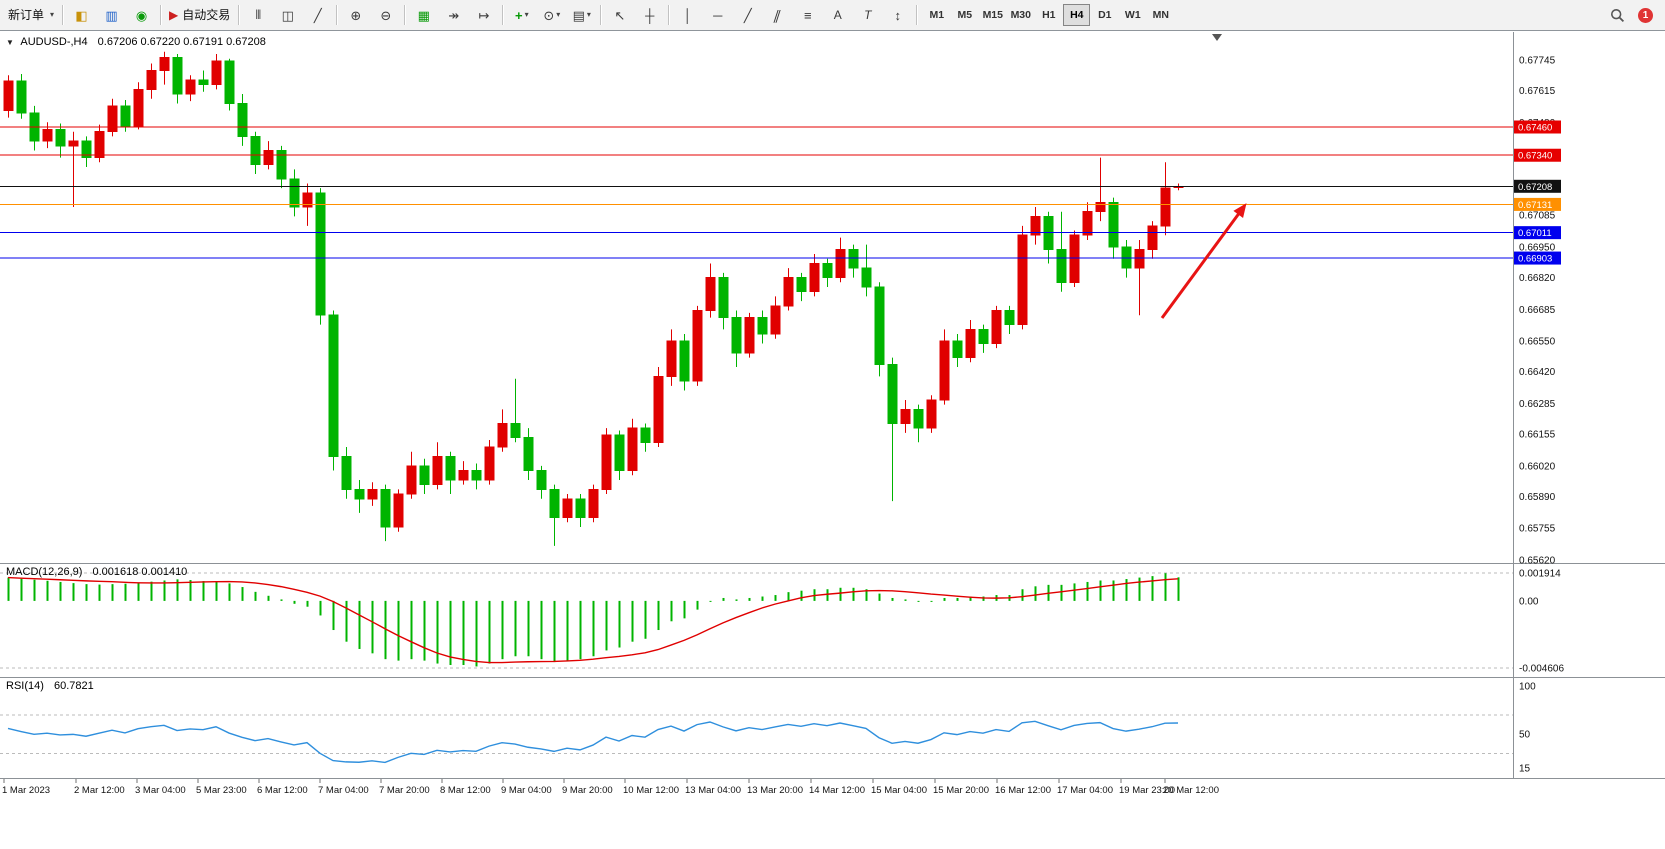 Image resolution: width=1665 pixels, height=849 pixels. I want to click on ohlc-values: 0.67206 0.67220 0.67191 0.67208, so click(181, 42).